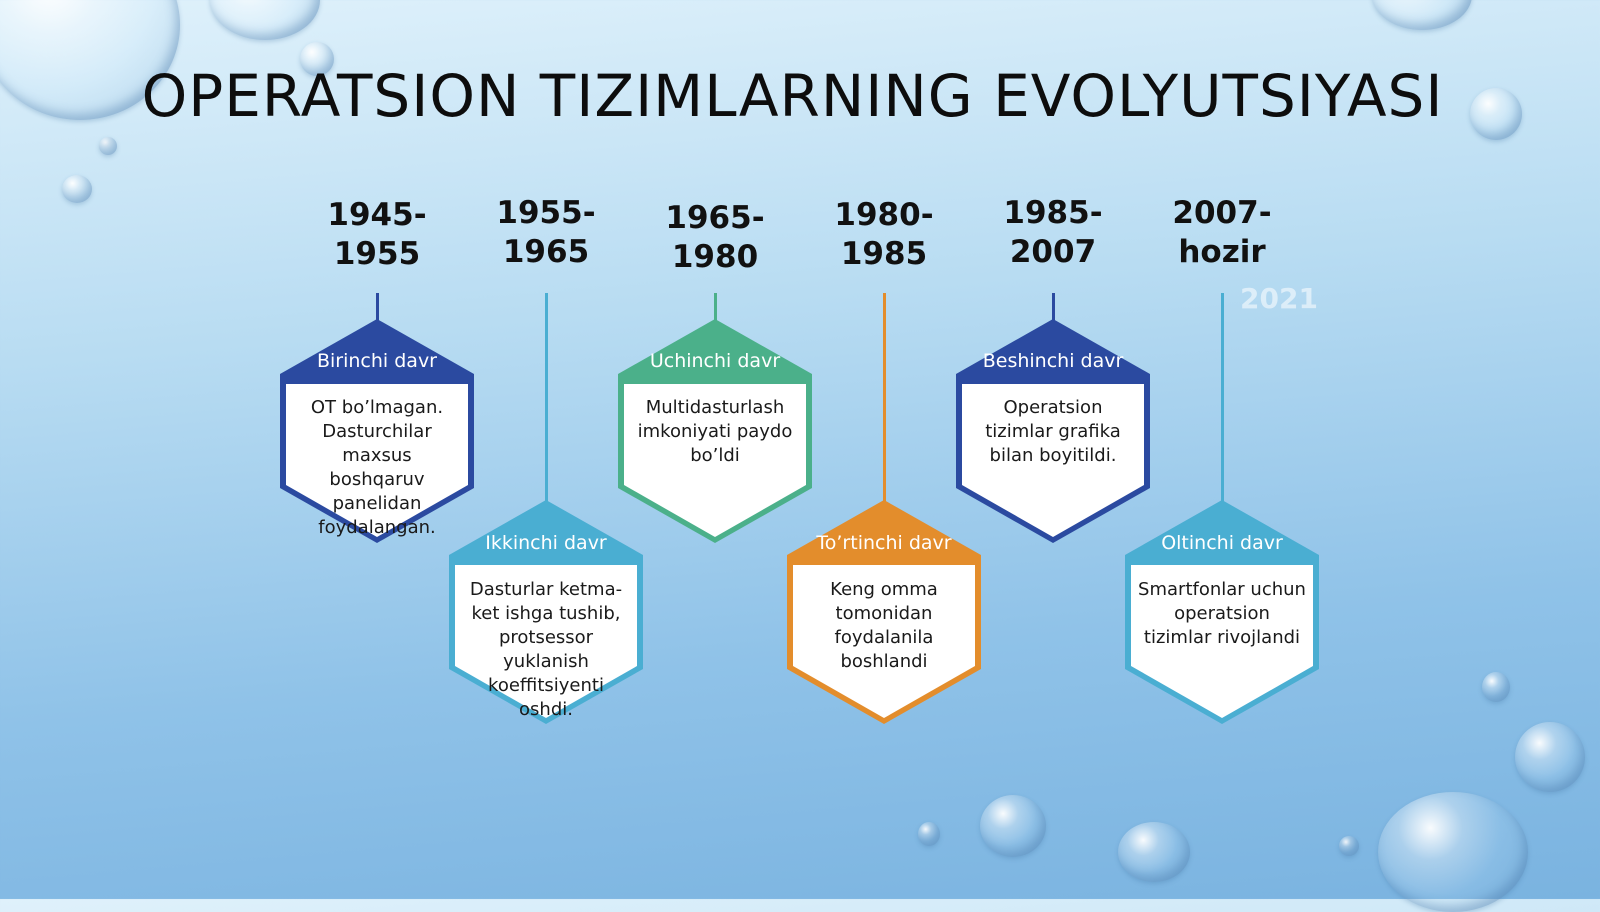 The height and width of the screenshot is (912, 1600). I want to click on period-start: 1980-, so click(884, 215).